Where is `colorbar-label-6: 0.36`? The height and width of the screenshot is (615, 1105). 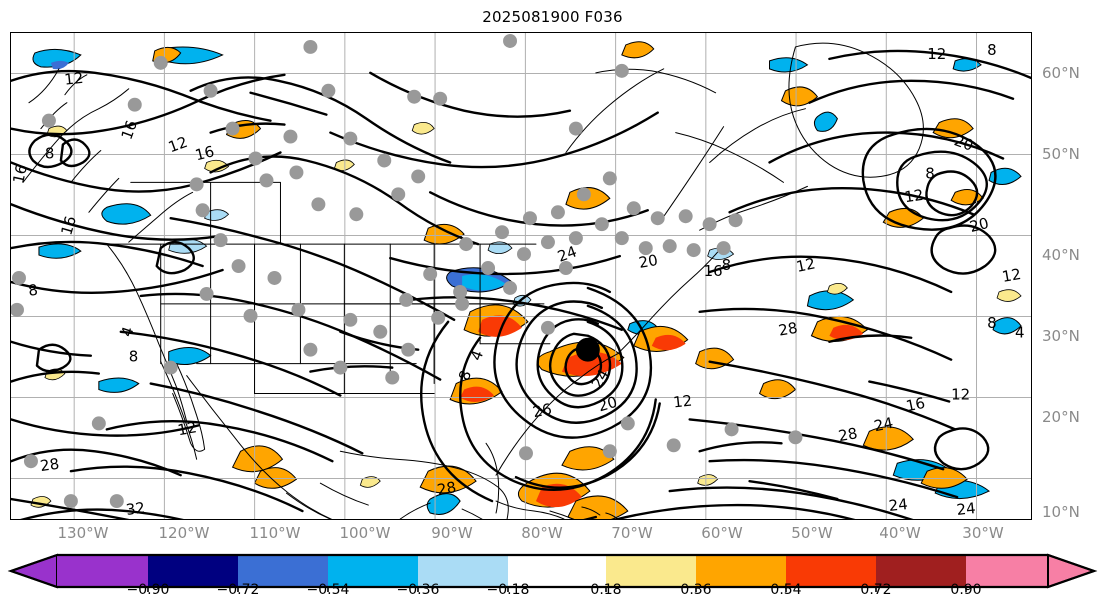
colorbar-label-6: 0.36 is located at coordinates (696, 590).